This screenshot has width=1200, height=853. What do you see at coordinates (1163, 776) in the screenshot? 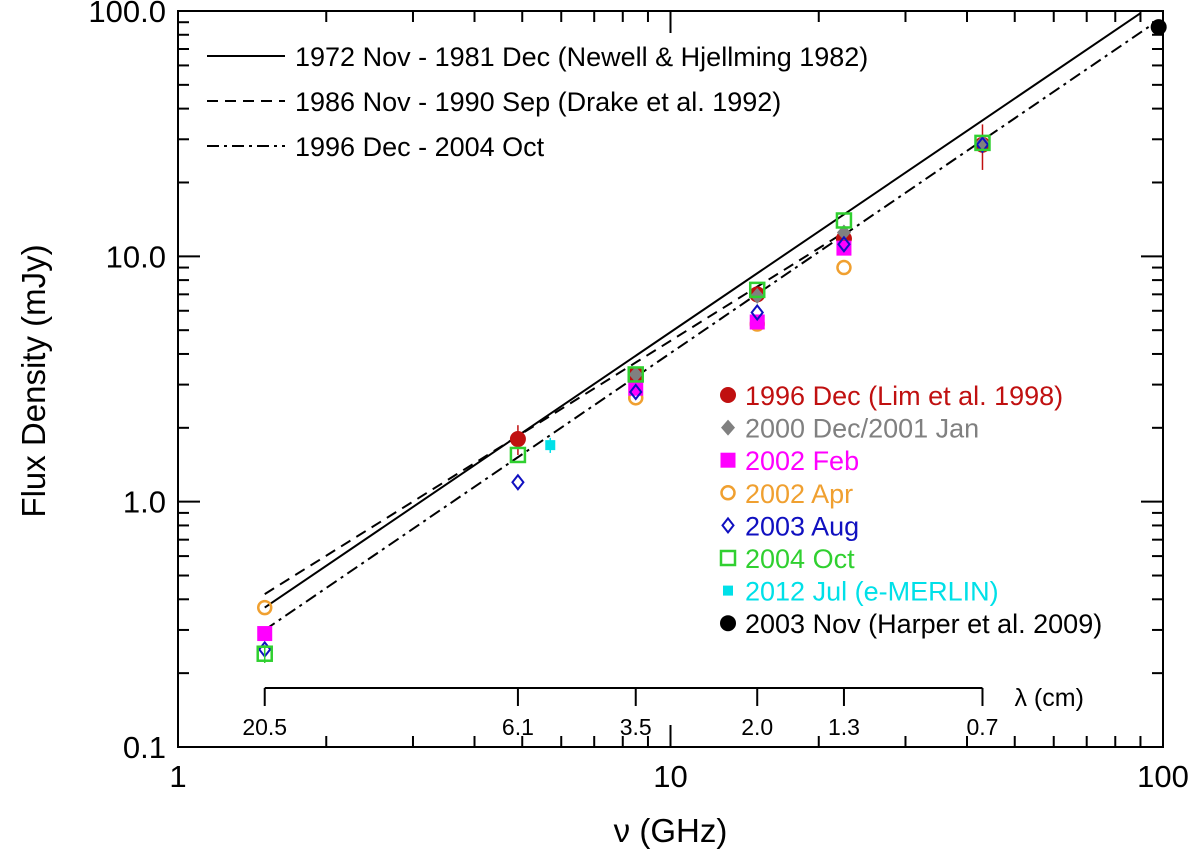
I see `x-tick-label: 100` at bounding box center [1163, 776].